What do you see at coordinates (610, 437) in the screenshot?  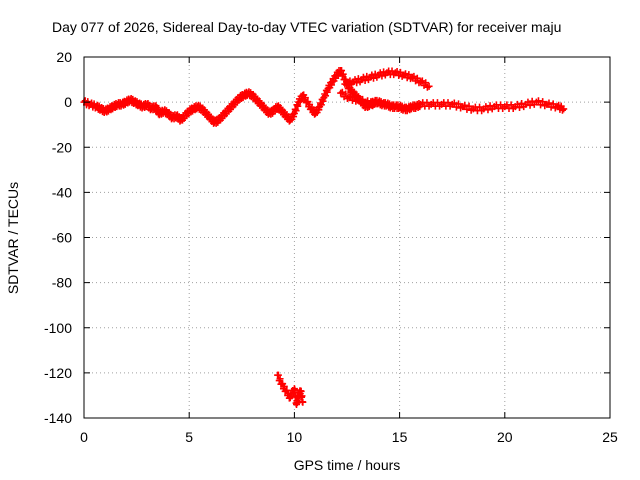 I see `x-tick-label: 25` at bounding box center [610, 437].